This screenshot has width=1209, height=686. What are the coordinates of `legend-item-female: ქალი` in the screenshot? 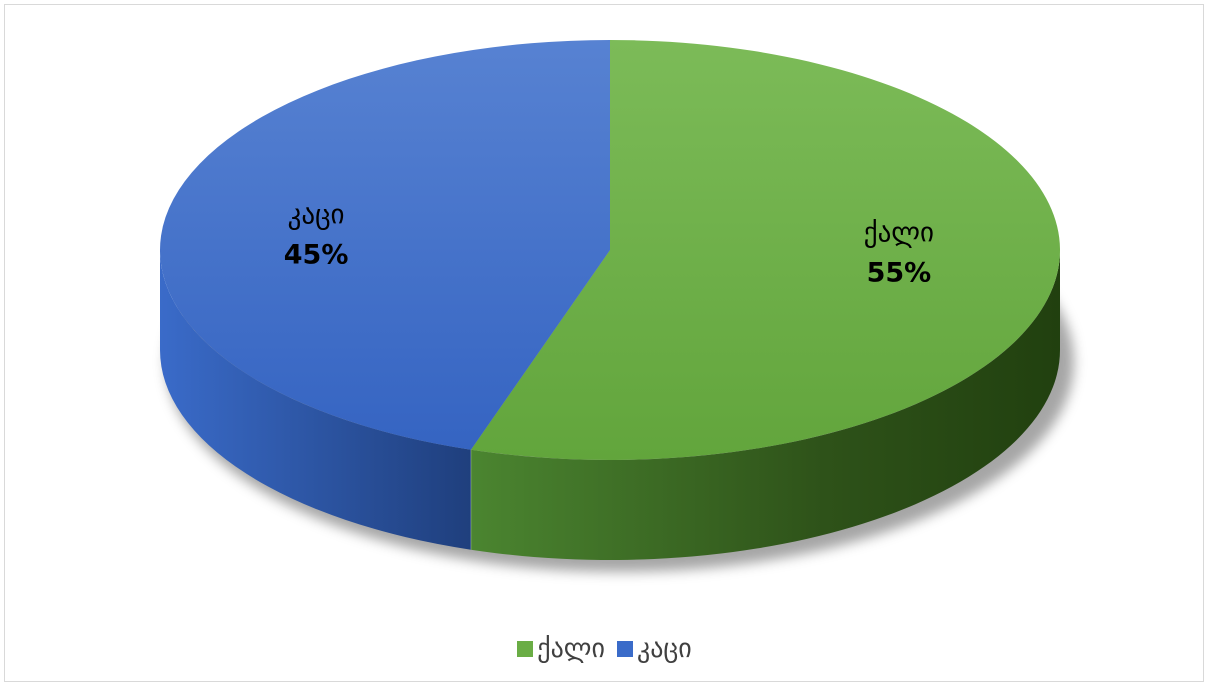 It's located at (561, 649).